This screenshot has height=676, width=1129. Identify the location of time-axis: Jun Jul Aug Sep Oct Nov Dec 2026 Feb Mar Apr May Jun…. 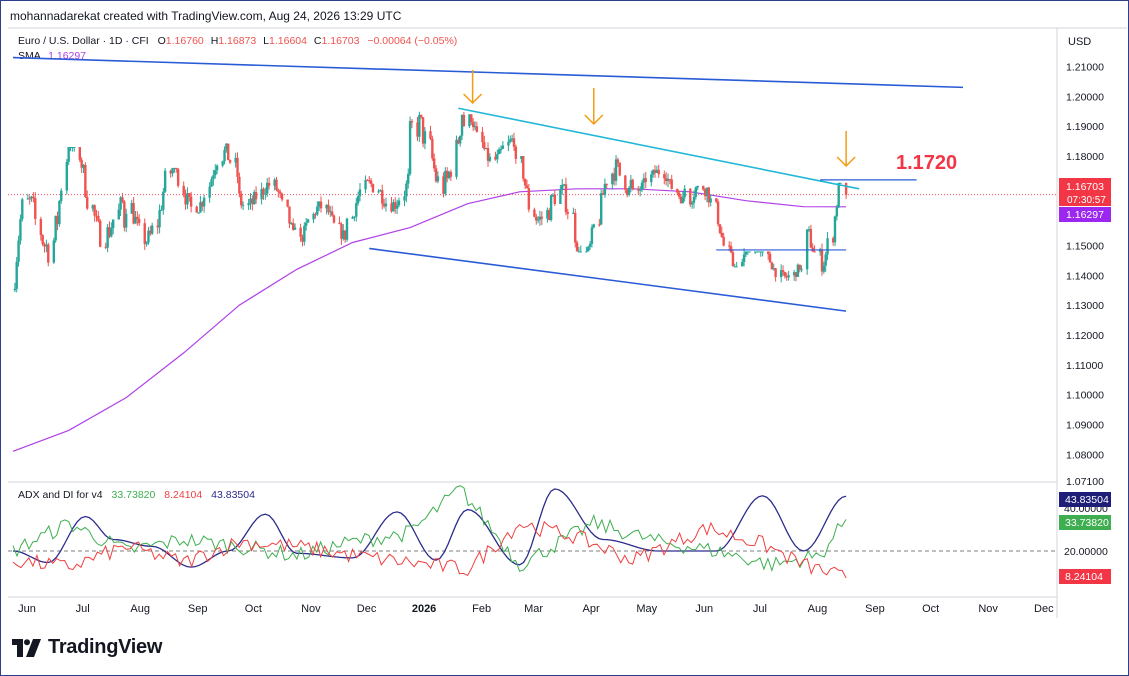
(536, 609).